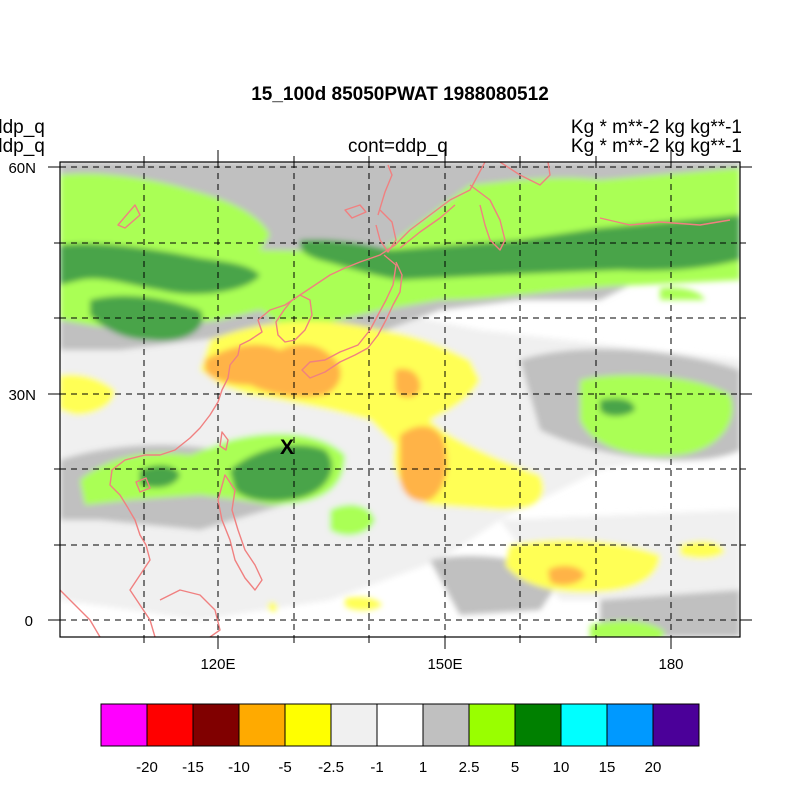  What do you see at coordinates (22, 127) in the screenshot?
I see `left-label-1: ddp_q` at bounding box center [22, 127].